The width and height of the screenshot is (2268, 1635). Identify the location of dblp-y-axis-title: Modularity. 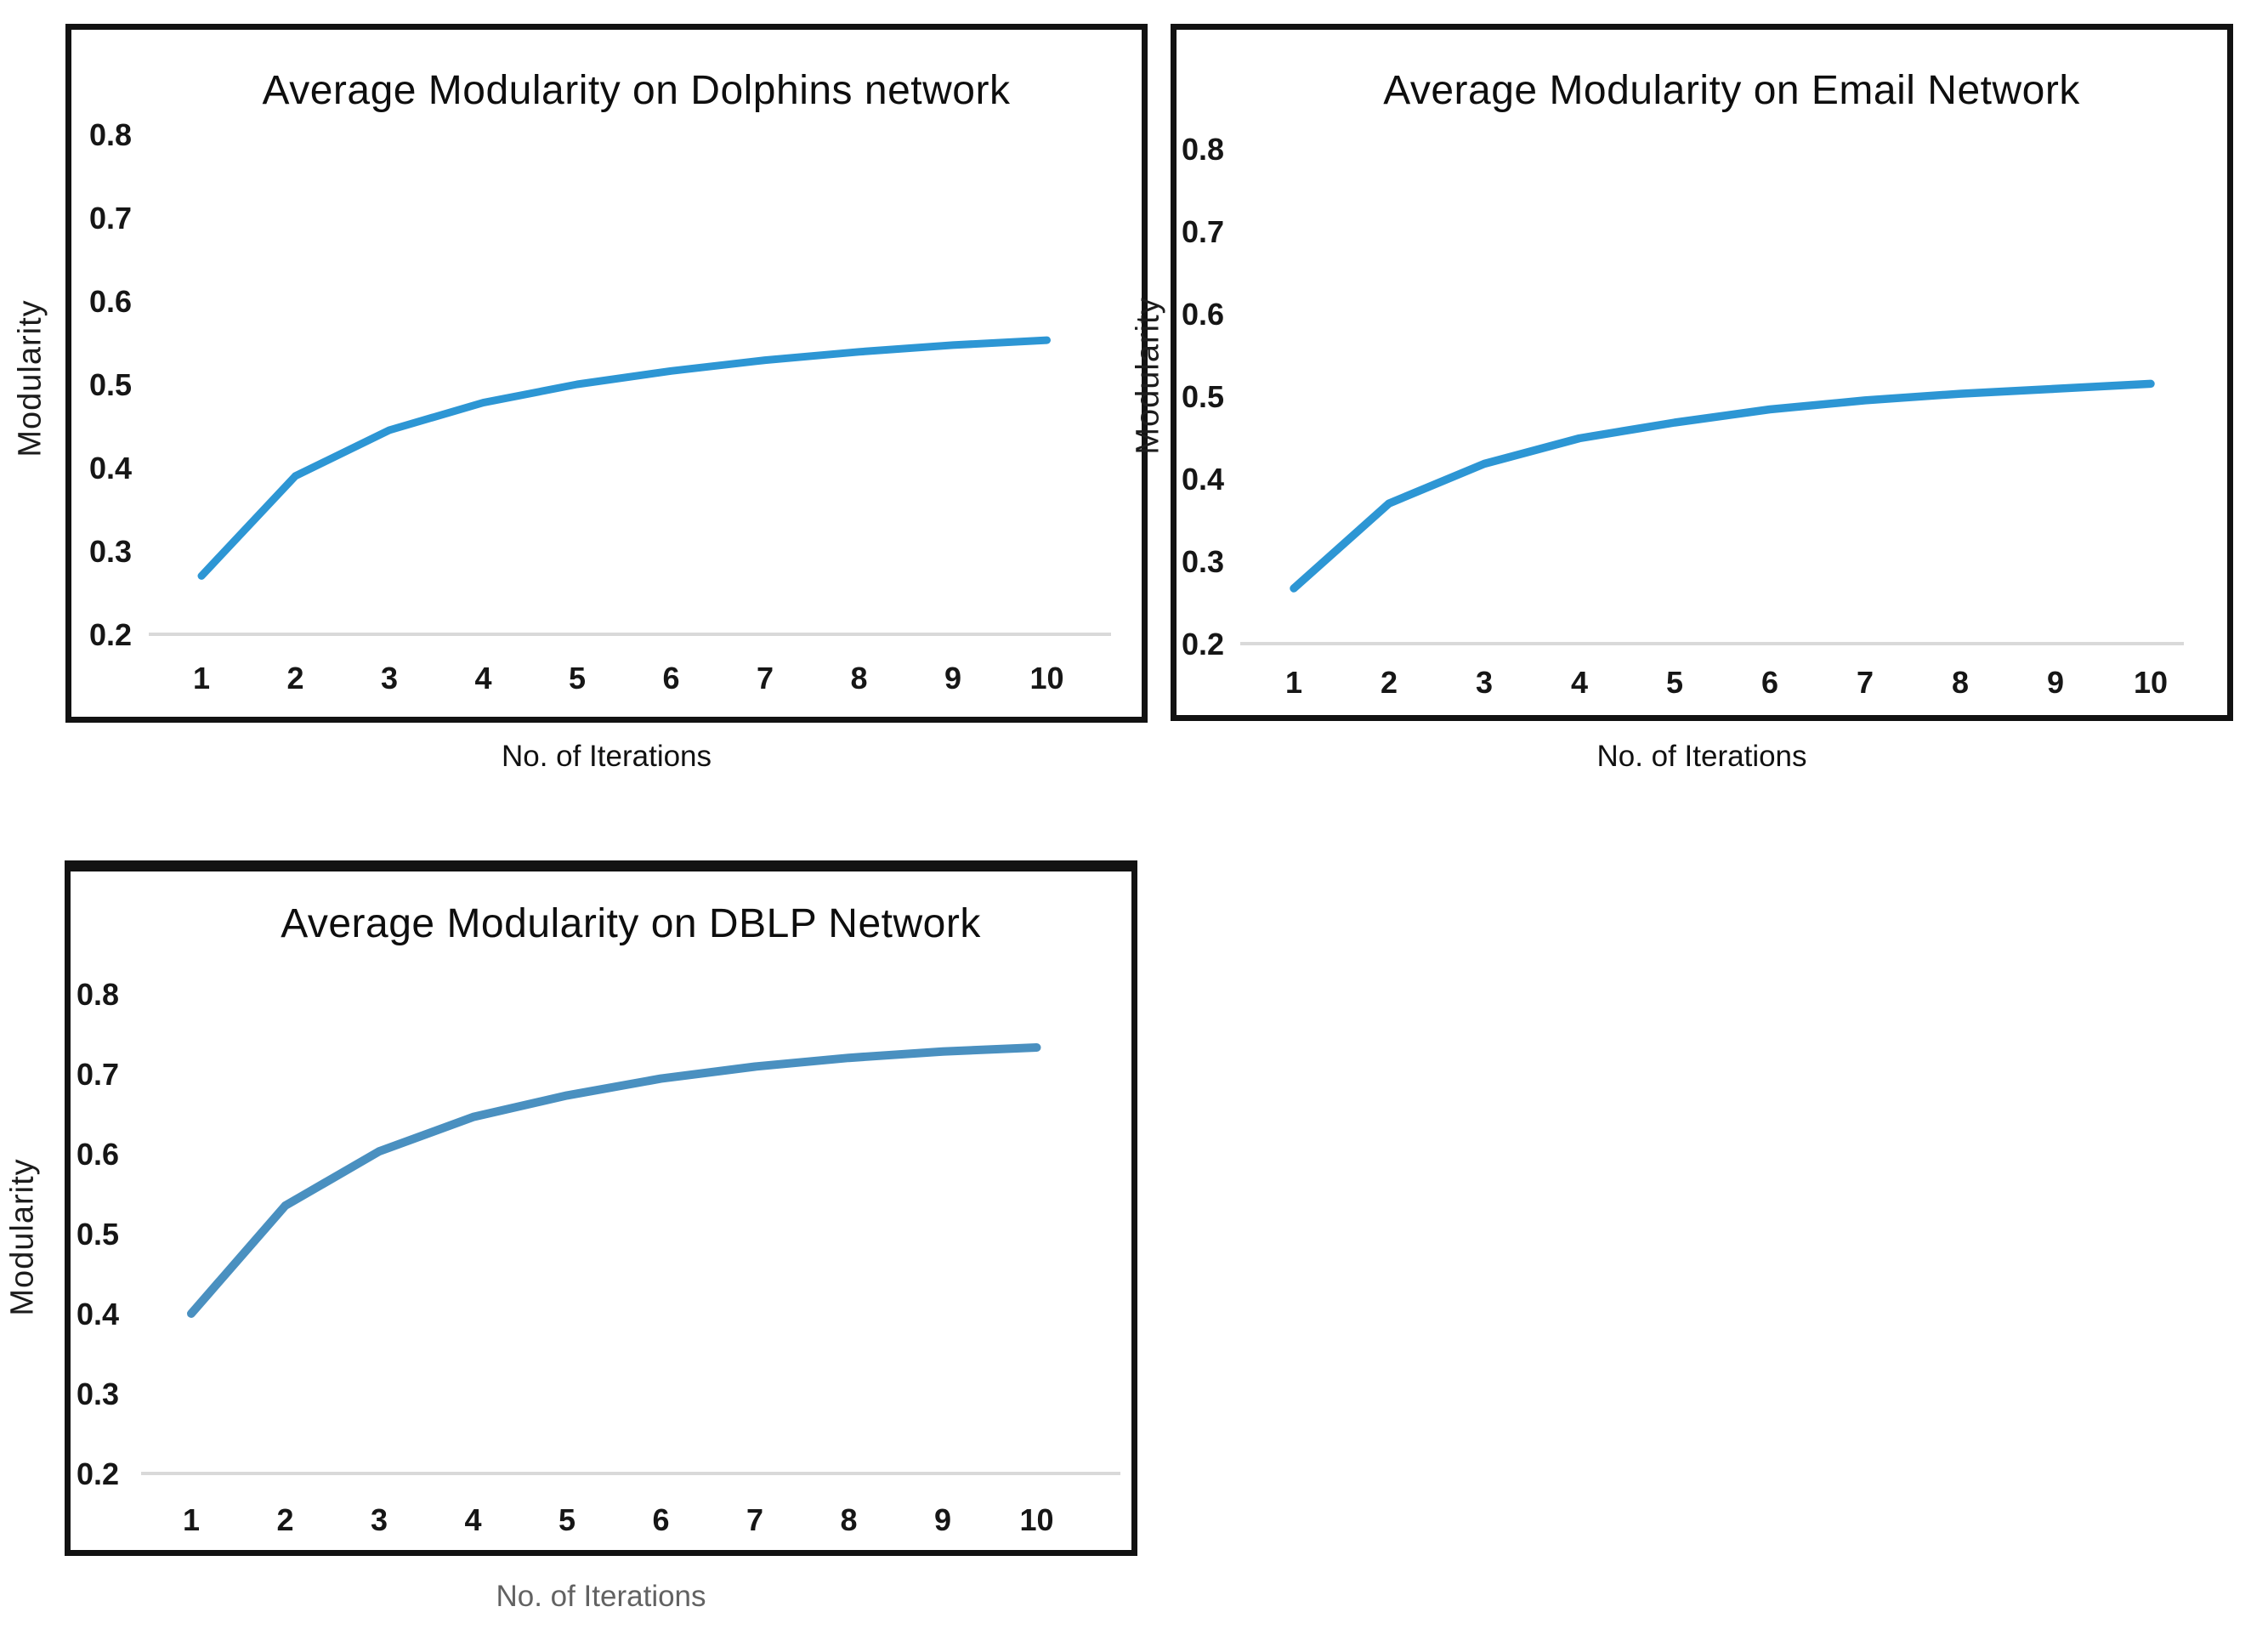
(22, 1237).